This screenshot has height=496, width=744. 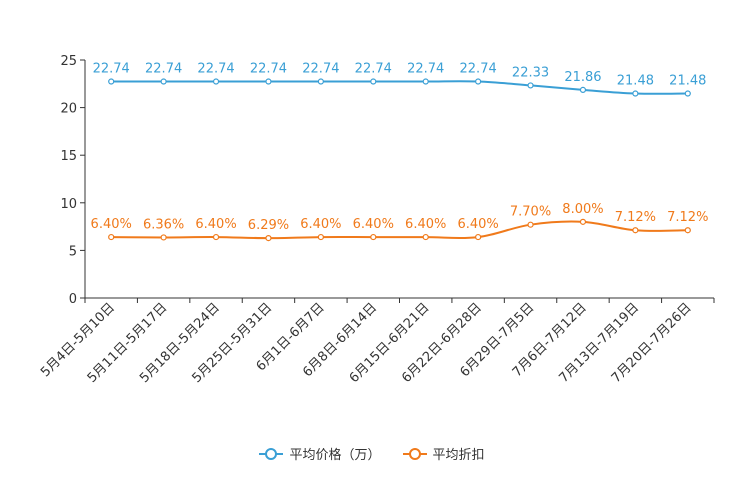 What do you see at coordinates (268, 225) in the screenshot?
I see `data-label-1: 6.29%` at bounding box center [268, 225].